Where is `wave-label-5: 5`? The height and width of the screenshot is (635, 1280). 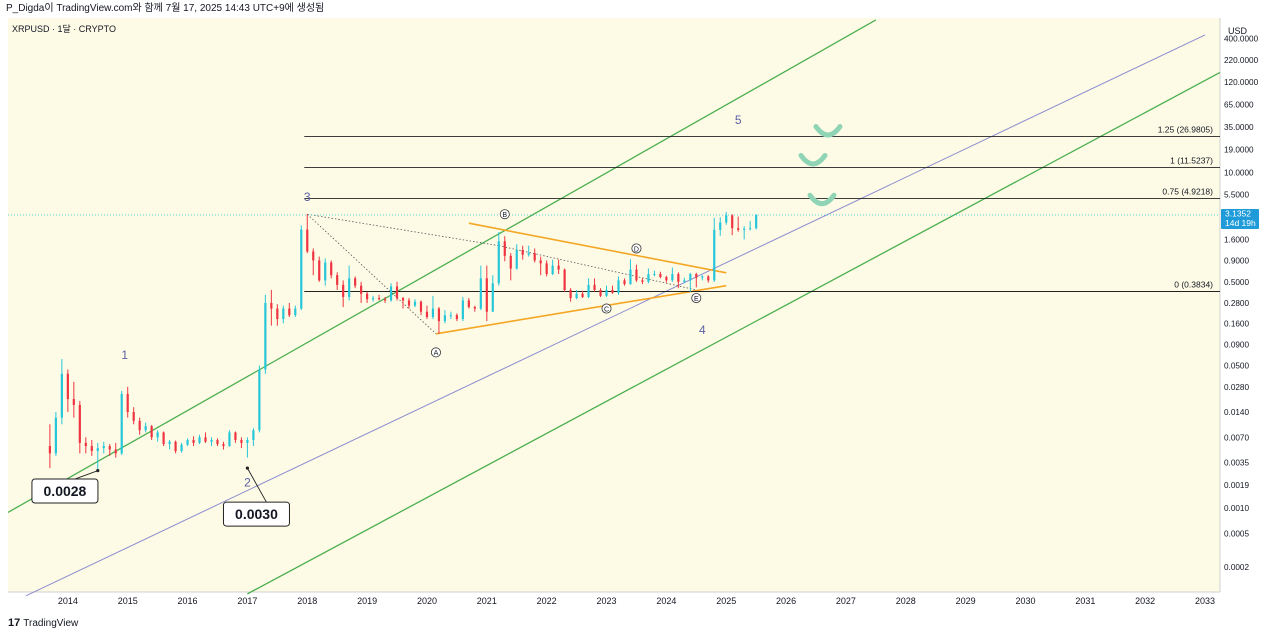 wave-label-5: 5 is located at coordinates (738, 120).